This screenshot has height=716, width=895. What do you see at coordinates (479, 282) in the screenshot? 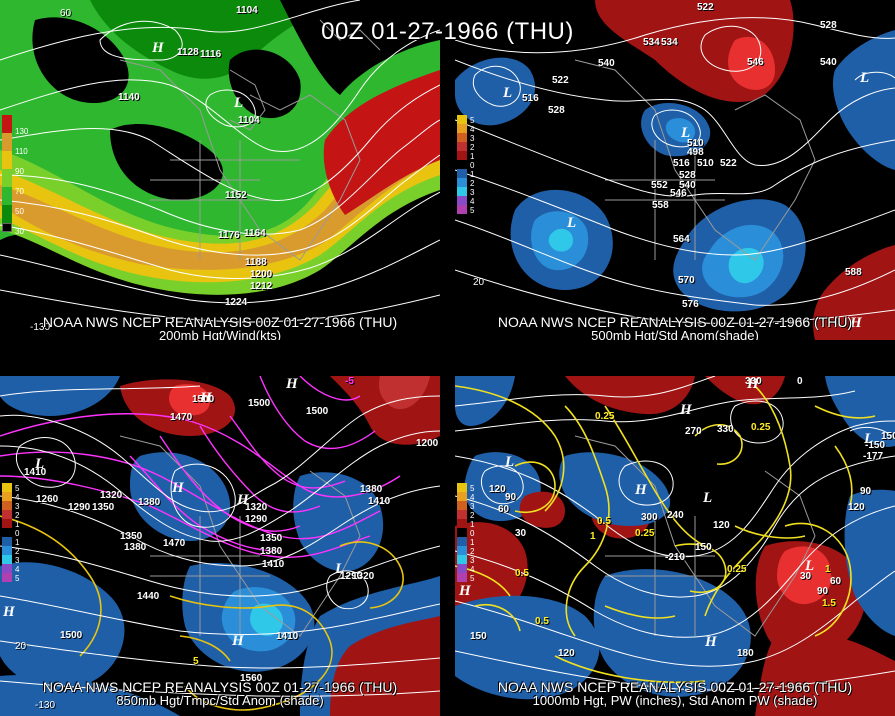
I see `grid-label: 20` at bounding box center [479, 282].